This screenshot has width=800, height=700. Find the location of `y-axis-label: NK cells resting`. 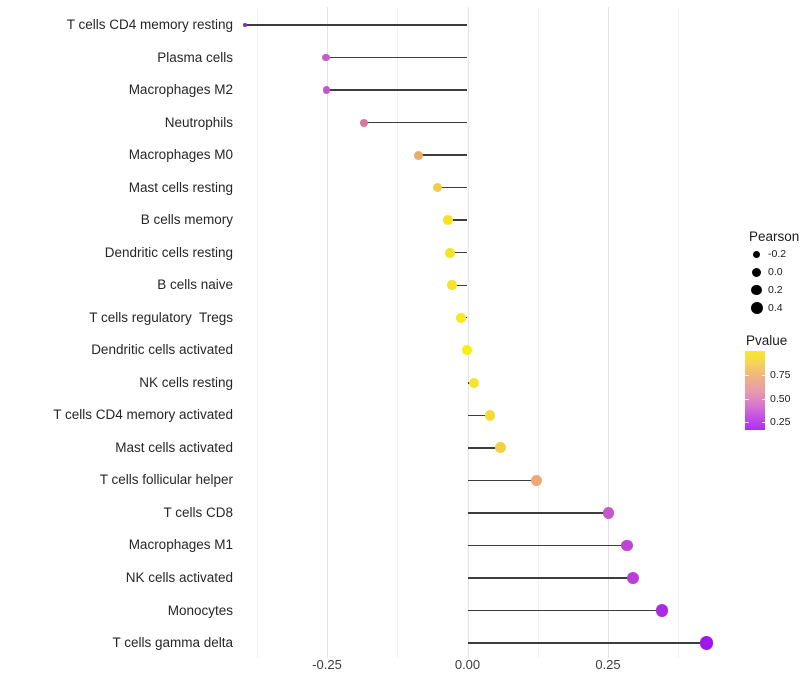

y-axis-label: NK cells resting is located at coordinates (186, 382).